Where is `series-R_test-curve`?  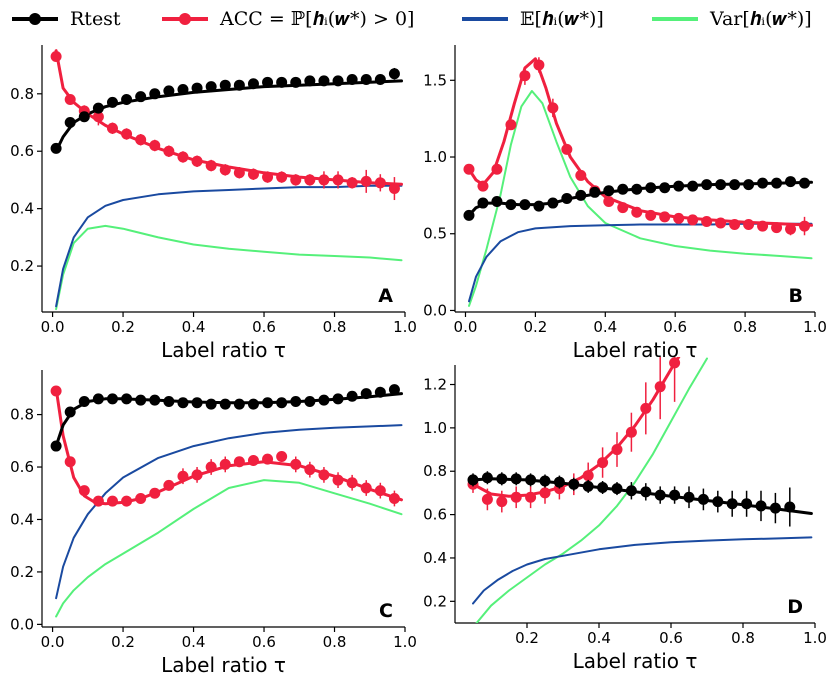 series-R_test-curve is located at coordinates (228, 116).